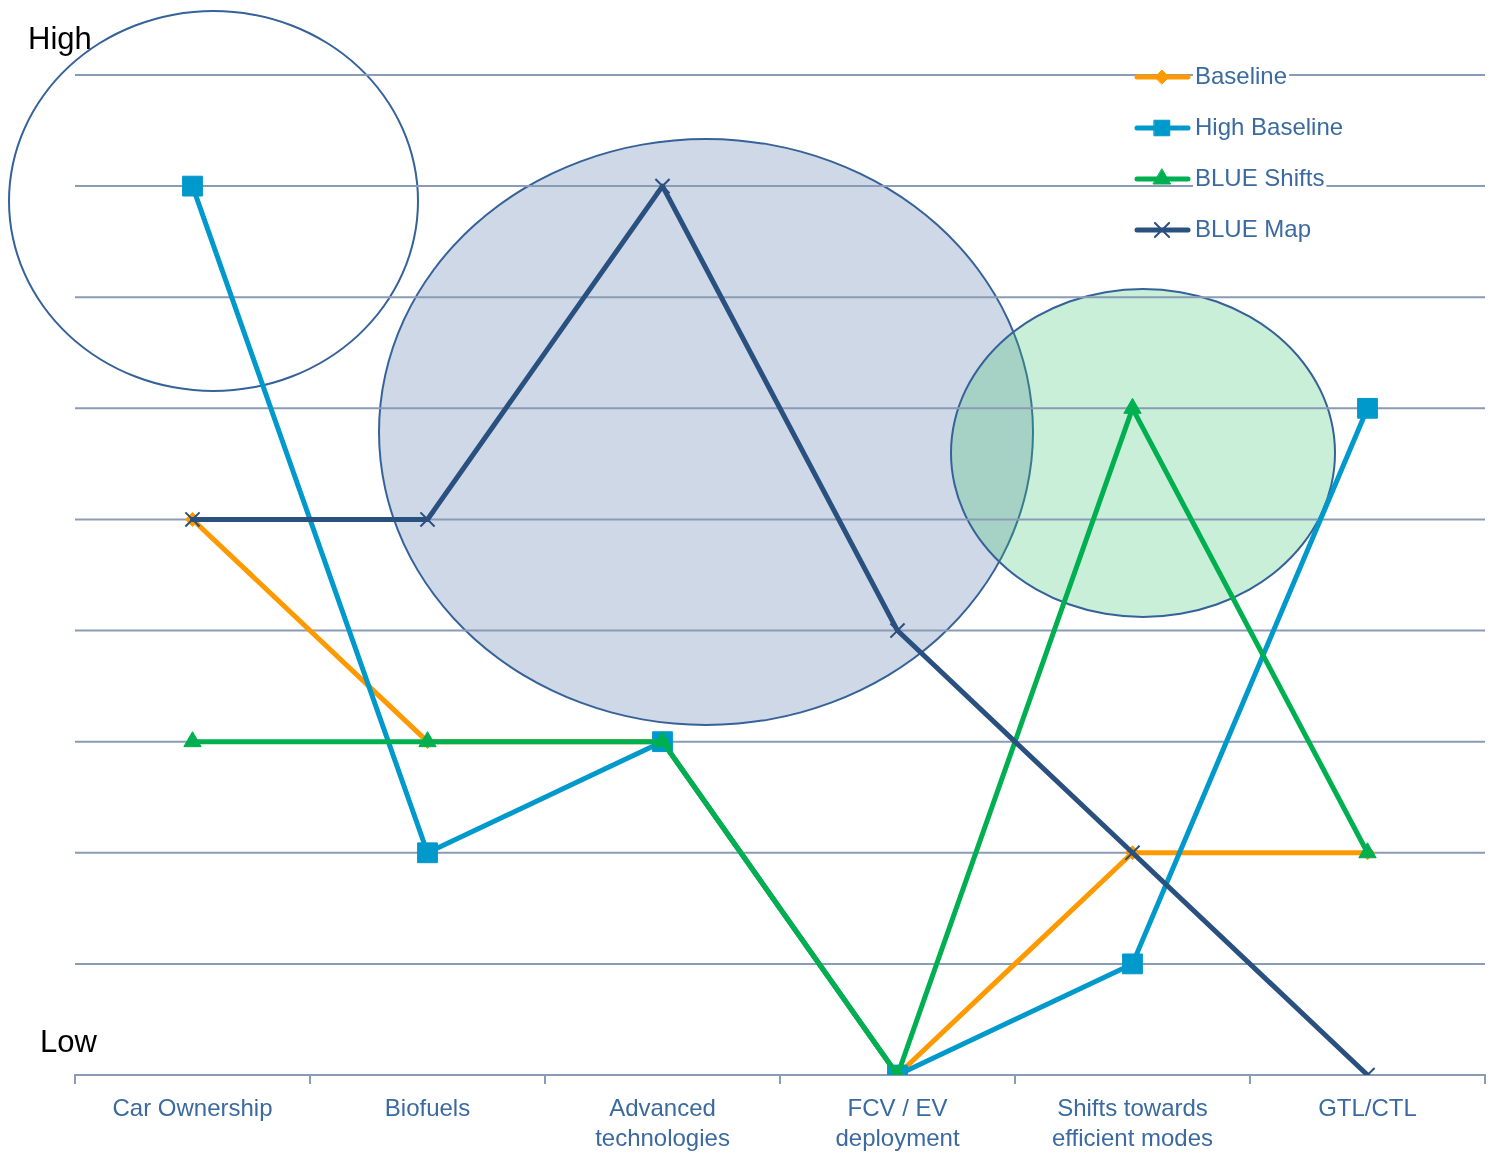 This screenshot has height=1159, width=1500. What do you see at coordinates (427, 1107) in the screenshot?
I see `x-tick-label: Biofuels` at bounding box center [427, 1107].